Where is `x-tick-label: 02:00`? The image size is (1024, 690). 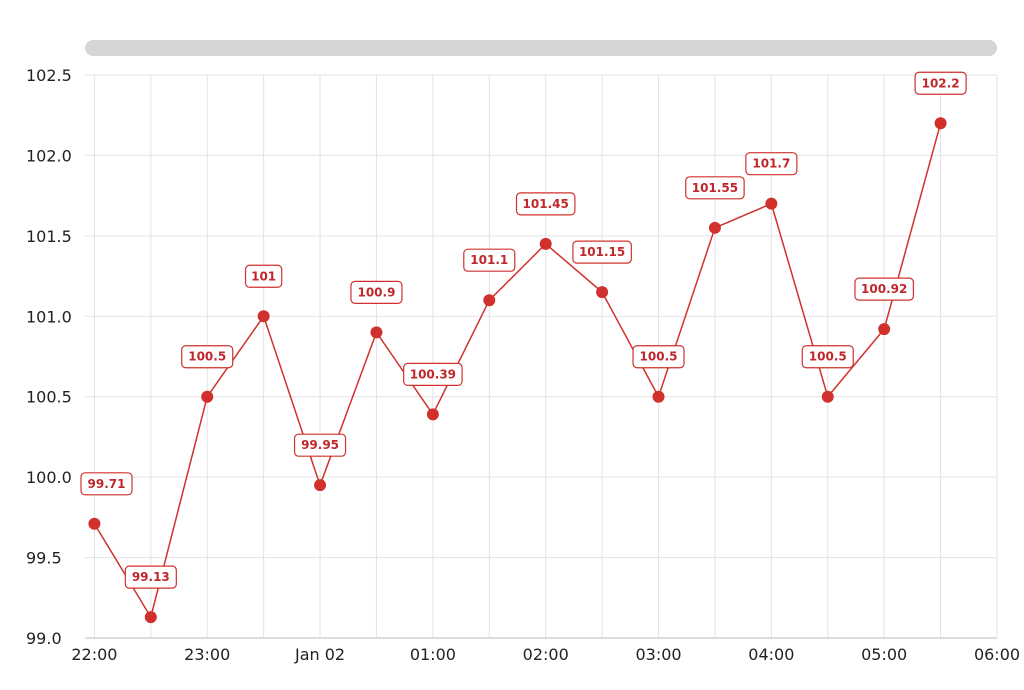 x-tick-label: 02:00 is located at coordinates (546, 654).